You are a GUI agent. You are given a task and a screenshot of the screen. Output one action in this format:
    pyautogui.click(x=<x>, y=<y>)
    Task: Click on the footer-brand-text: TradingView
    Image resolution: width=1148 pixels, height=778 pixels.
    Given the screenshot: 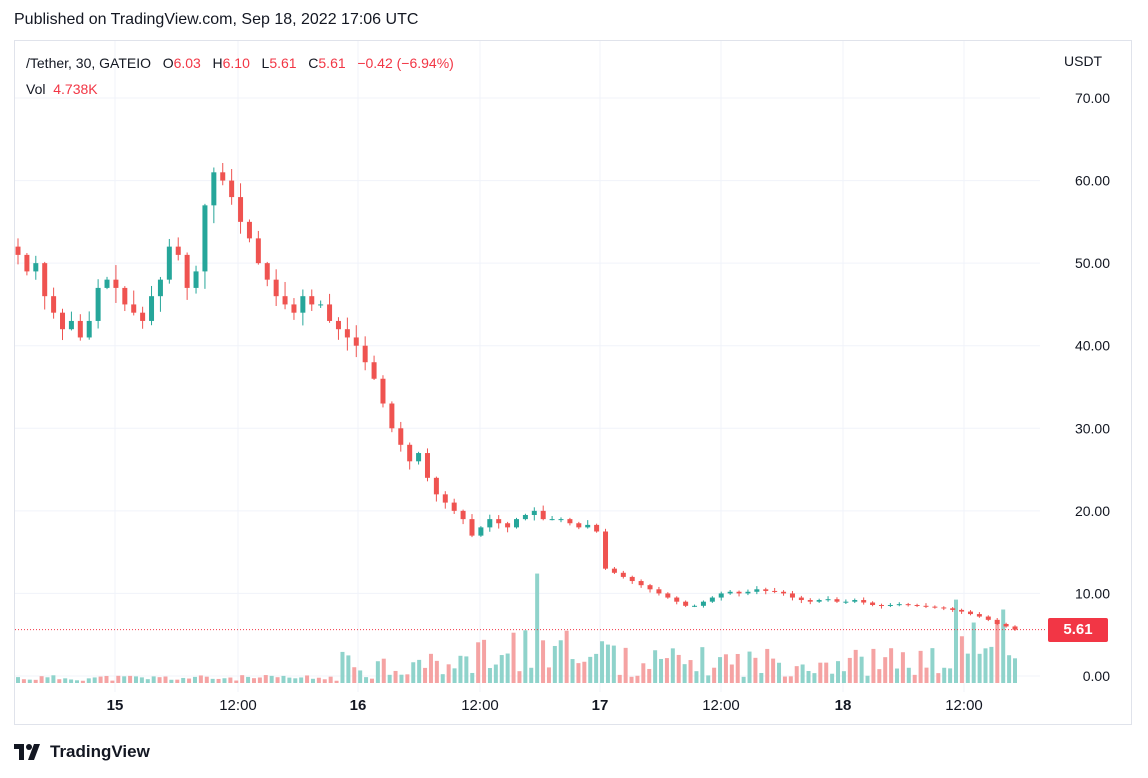 What is the action you would take?
    pyautogui.click(x=100, y=751)
    